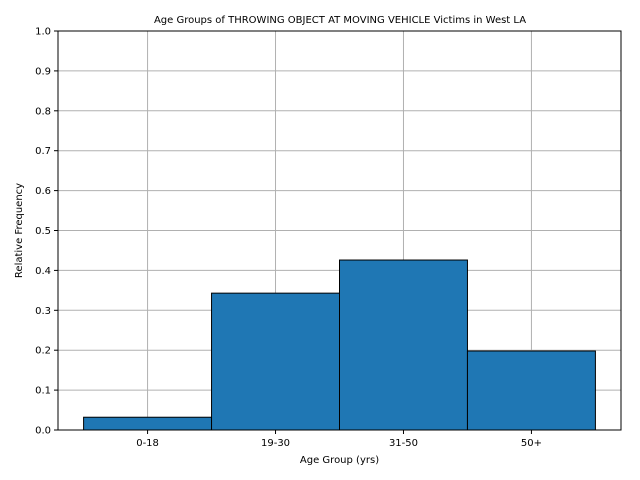  I want to click on x-tick-label: 0-18, so click(147, 443).